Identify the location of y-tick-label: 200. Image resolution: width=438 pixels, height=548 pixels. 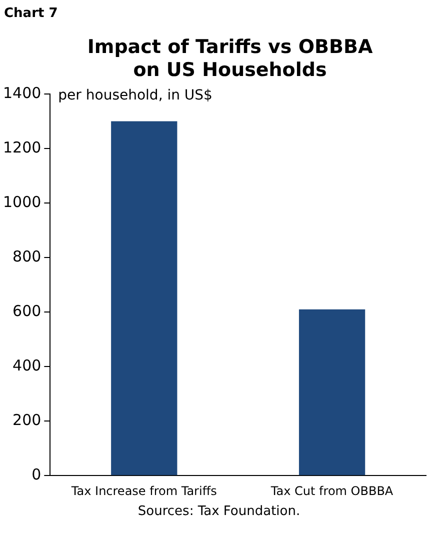
(27, 419).